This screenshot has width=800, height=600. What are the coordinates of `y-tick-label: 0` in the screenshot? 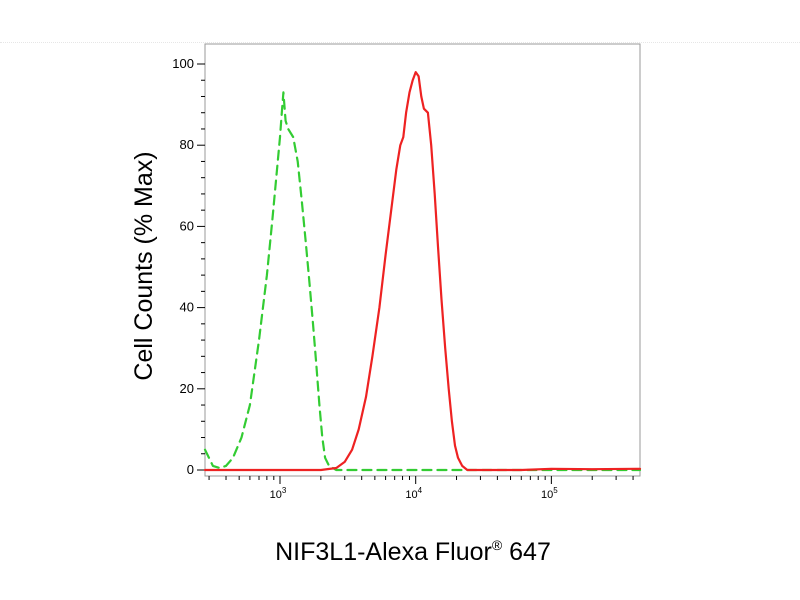 It's located at (190, 469).